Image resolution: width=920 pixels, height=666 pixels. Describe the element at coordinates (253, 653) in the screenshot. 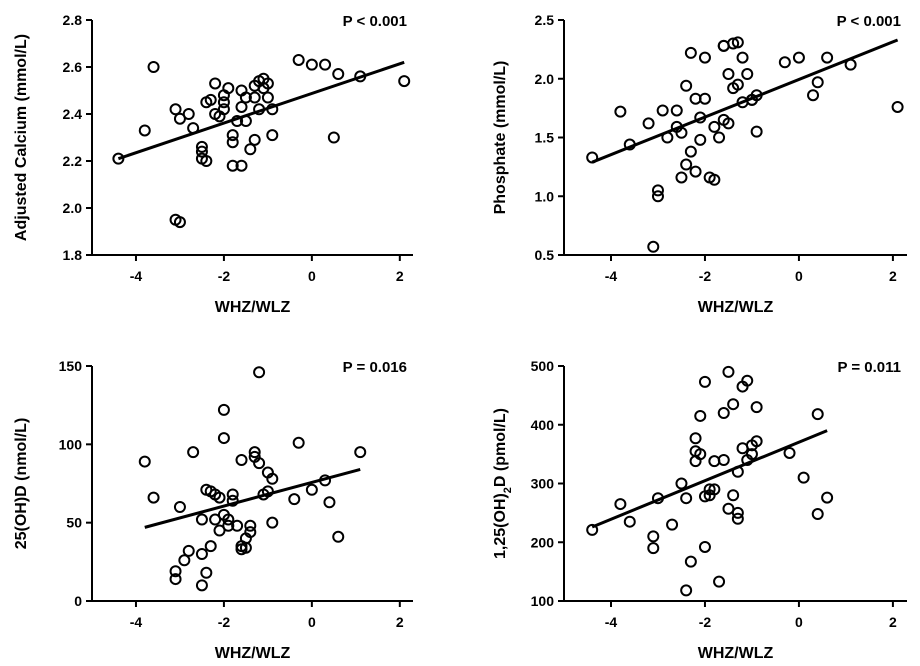

I see `x-axis-title: WHZ/WLZ` at that location.